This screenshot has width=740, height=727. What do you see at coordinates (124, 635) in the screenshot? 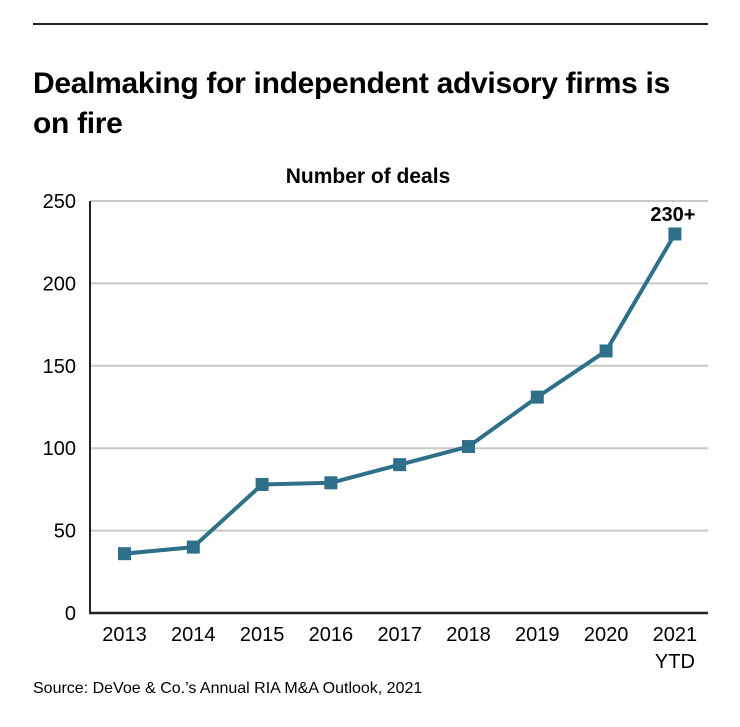
I see `x-tick-label: 2013` at bounding box center [124, 635].